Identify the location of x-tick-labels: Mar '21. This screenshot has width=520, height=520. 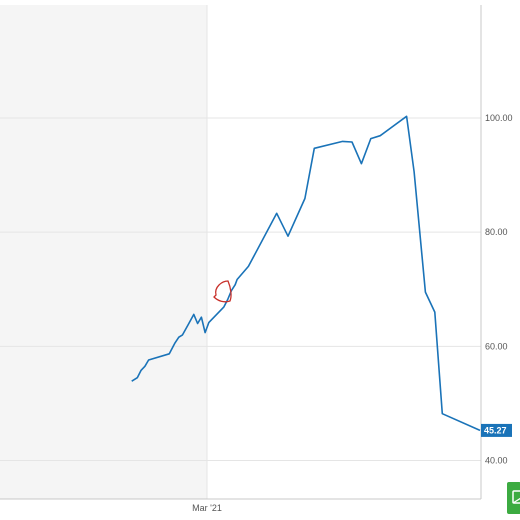
(207, 508).